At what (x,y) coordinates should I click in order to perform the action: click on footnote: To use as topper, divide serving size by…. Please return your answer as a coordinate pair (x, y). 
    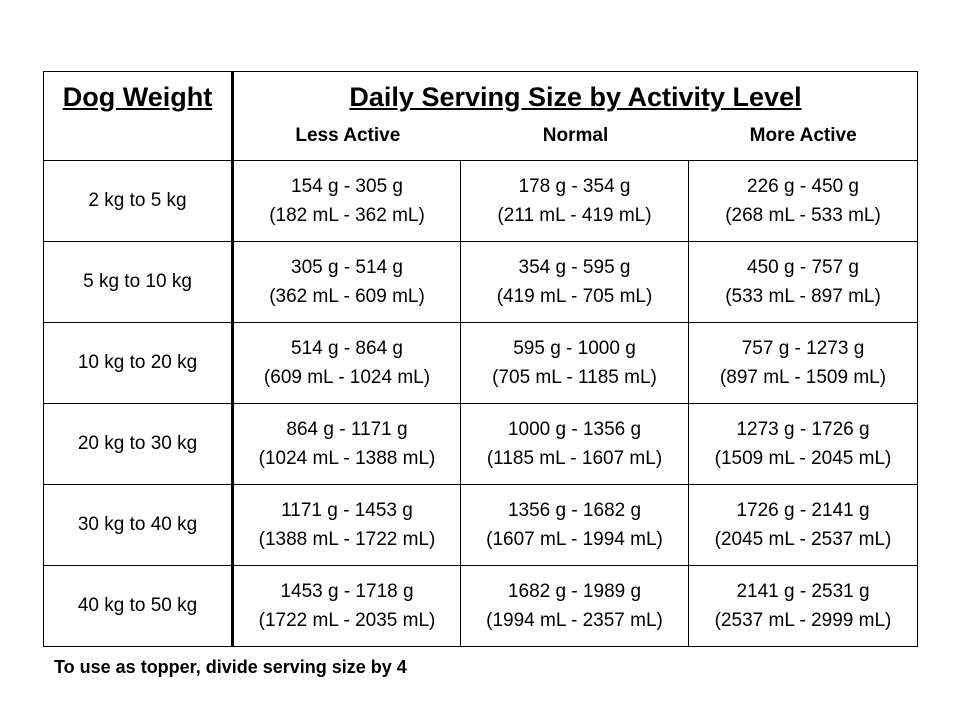
    Looking at the image, I should click on (230, 667).